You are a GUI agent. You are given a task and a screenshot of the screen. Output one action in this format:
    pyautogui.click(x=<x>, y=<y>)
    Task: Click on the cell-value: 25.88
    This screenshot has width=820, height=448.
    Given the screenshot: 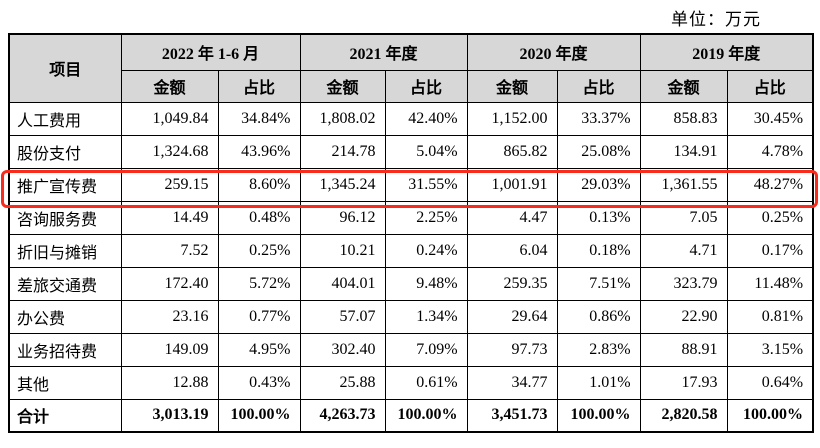 What is the action you would take?
    pyautogui.click(x=342, y=382)
    